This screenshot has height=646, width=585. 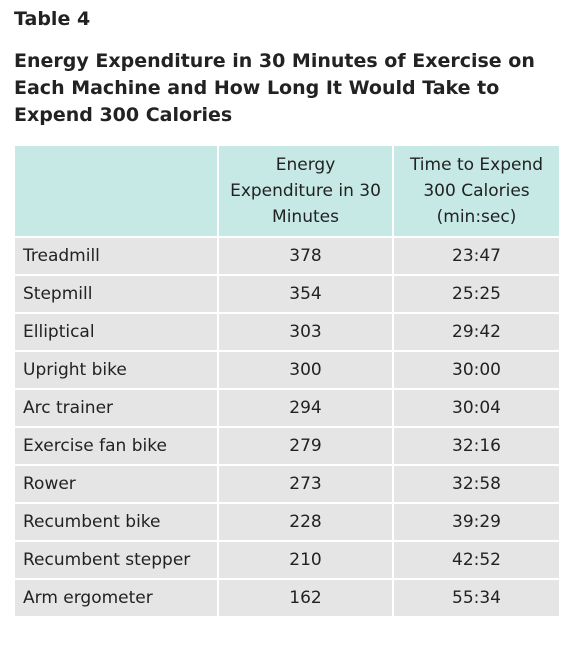 I want to click on energy-cell: 273, so click(x=306, y=483).